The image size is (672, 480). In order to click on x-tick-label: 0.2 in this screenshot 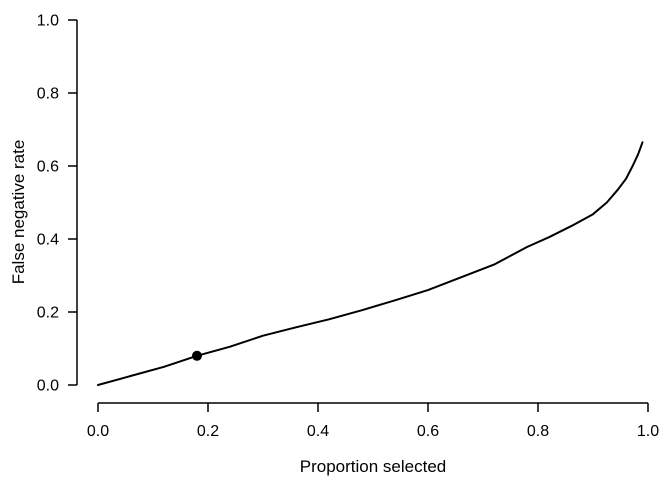, I will do `click(208, 431)`.